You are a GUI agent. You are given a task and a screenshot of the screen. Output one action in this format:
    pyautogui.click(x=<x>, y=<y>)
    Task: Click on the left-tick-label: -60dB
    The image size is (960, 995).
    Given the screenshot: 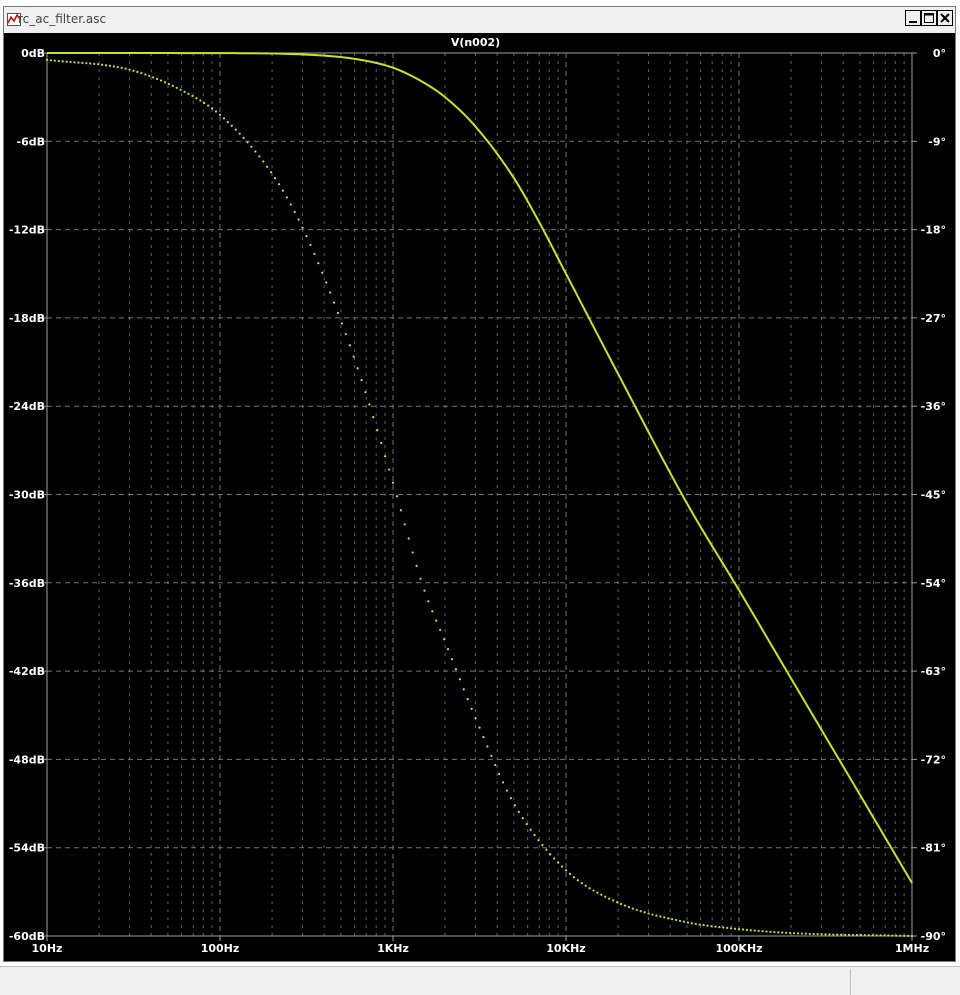 What is the action you would take?
    pyautogui.click(x=27, y=936)
    